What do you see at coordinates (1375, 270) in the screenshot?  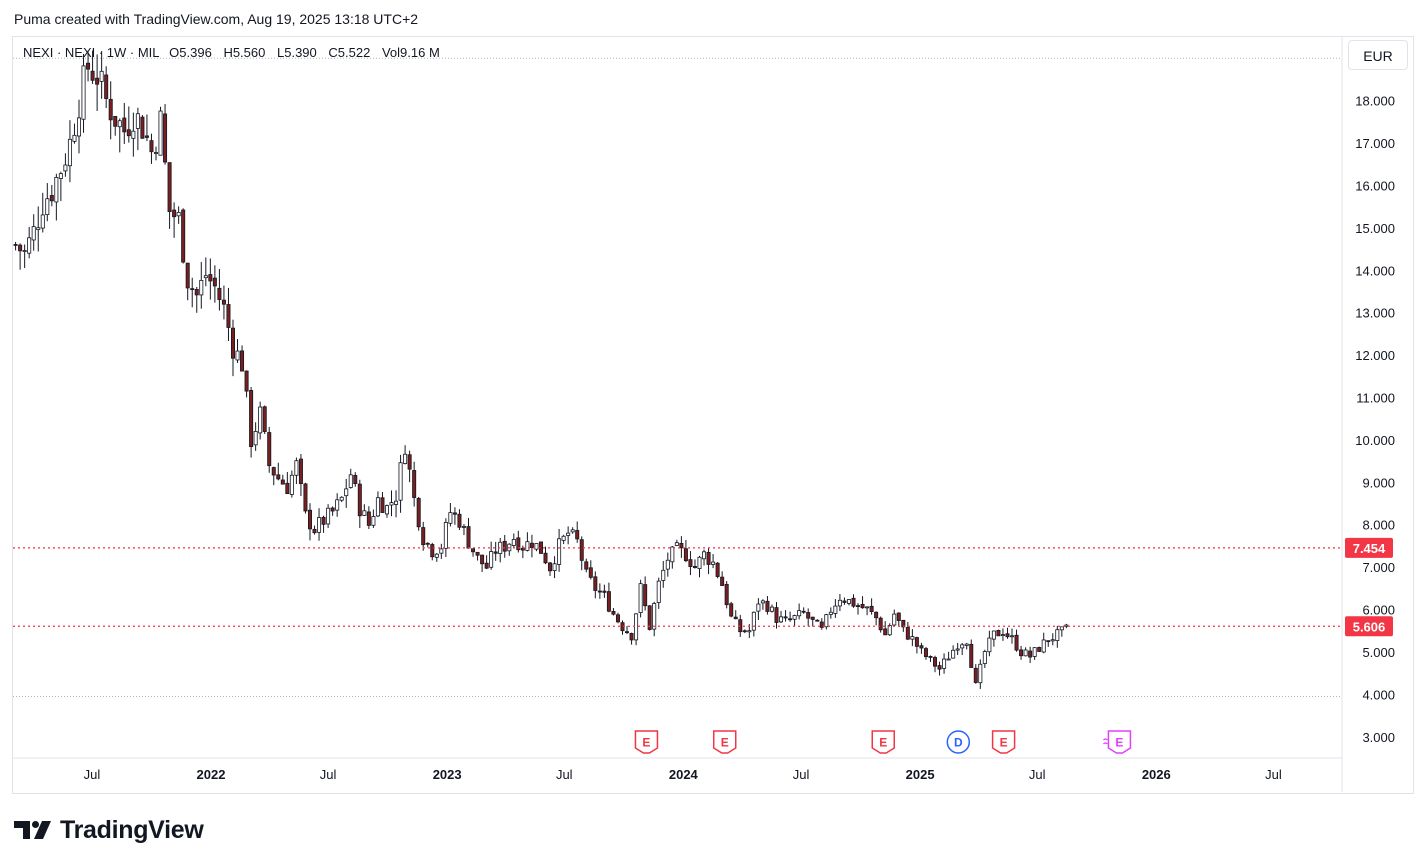 I see `price-tick-label: 14.000` at bounding box center [1375, 270].